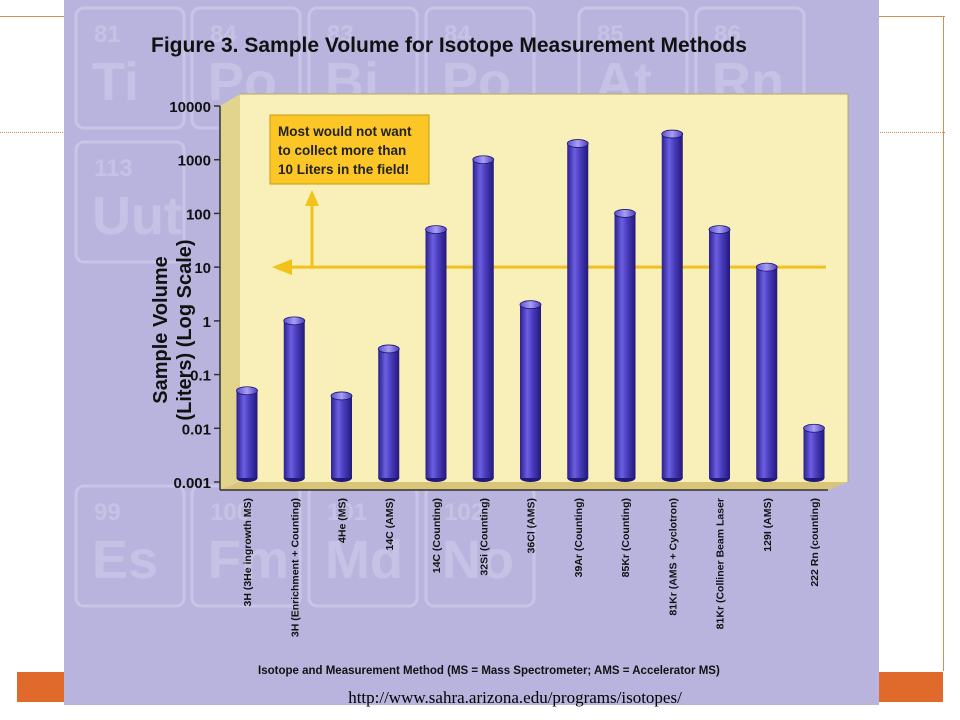 Image resolution: width=960 pixels, height=720 pixels. I want to click on background-tile-symbol: Es, so click(125, 560).